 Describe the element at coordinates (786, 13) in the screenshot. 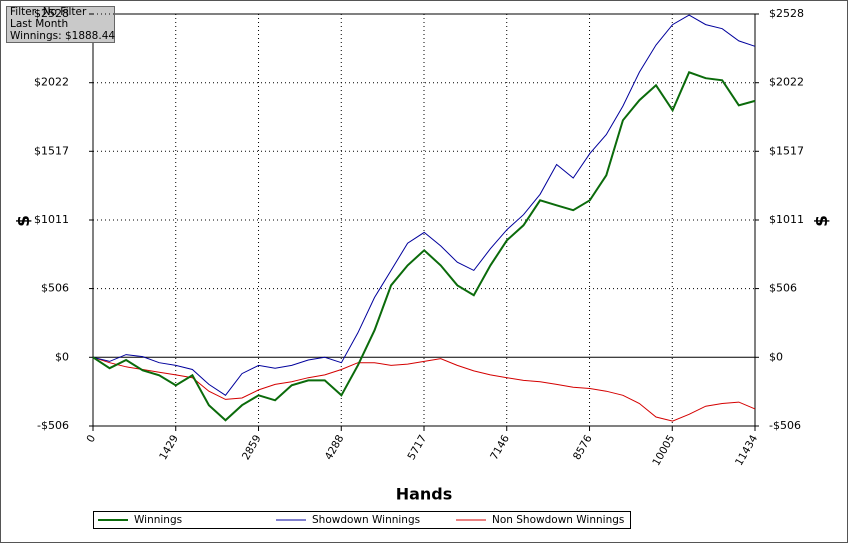

I see `y2-tick-label: $2528` at that location.